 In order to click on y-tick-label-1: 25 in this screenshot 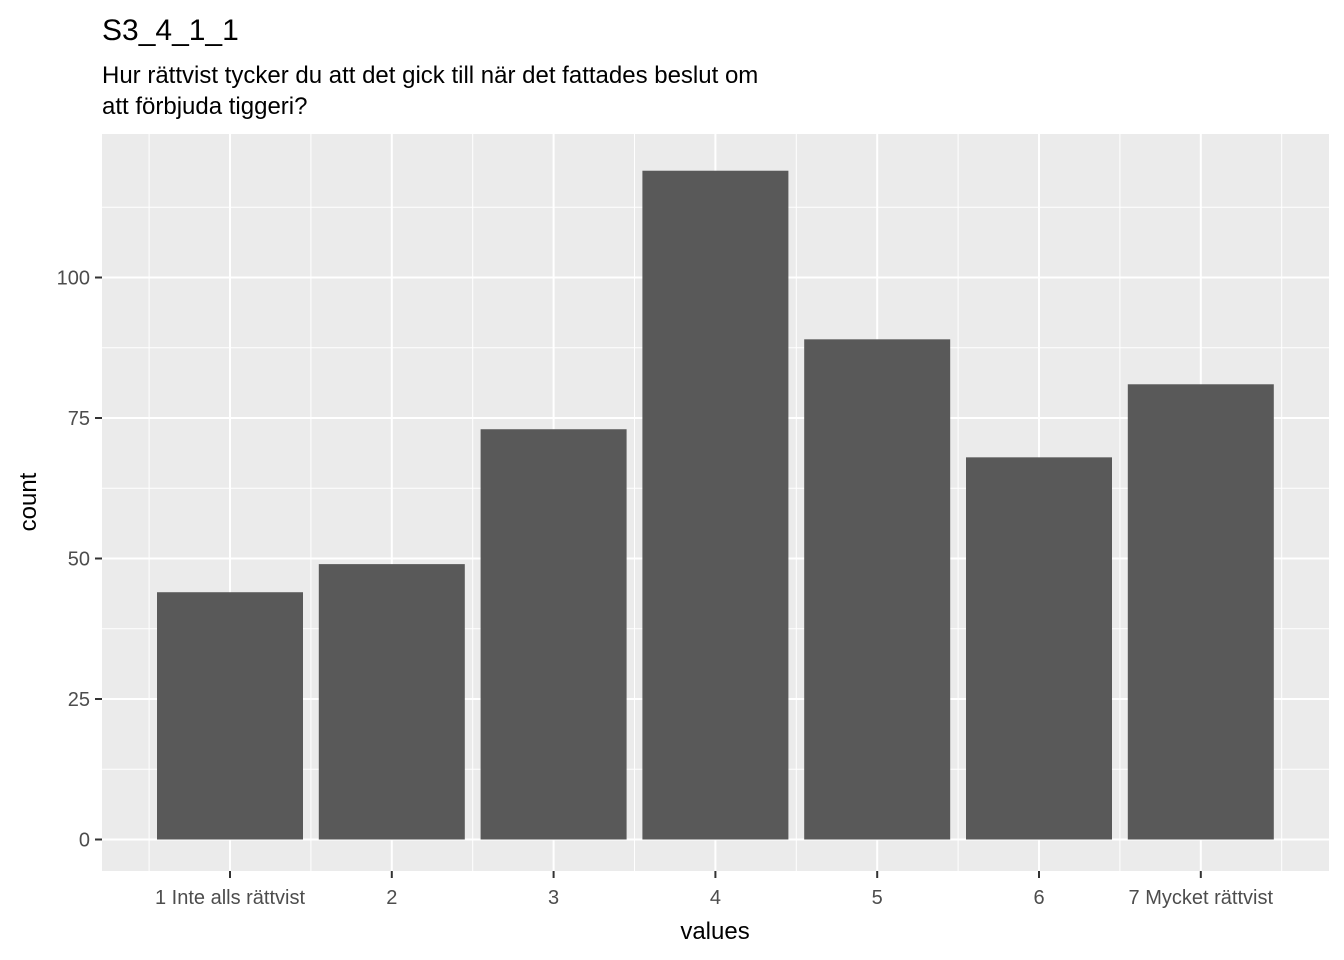, I will do `click(79, 700)`.